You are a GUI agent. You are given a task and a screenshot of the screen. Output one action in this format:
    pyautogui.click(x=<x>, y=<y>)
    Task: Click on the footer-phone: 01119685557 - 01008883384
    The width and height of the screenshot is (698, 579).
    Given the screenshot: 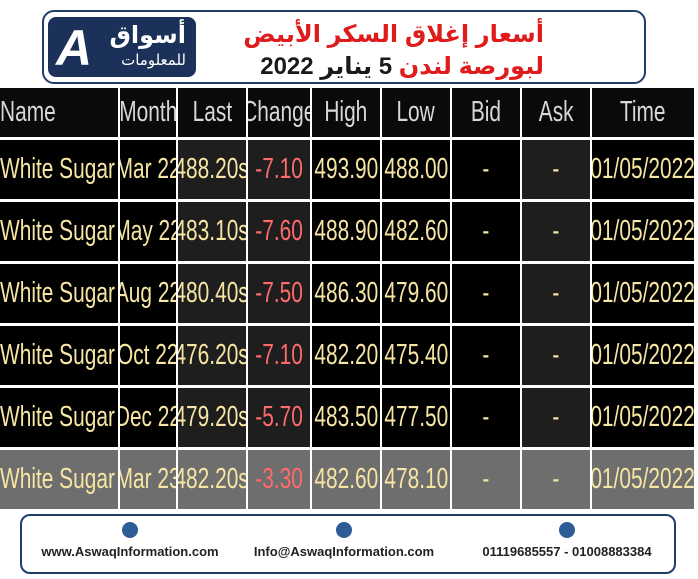 What is the action you would take?
    pyautogui.click(x=567, y=540)
    